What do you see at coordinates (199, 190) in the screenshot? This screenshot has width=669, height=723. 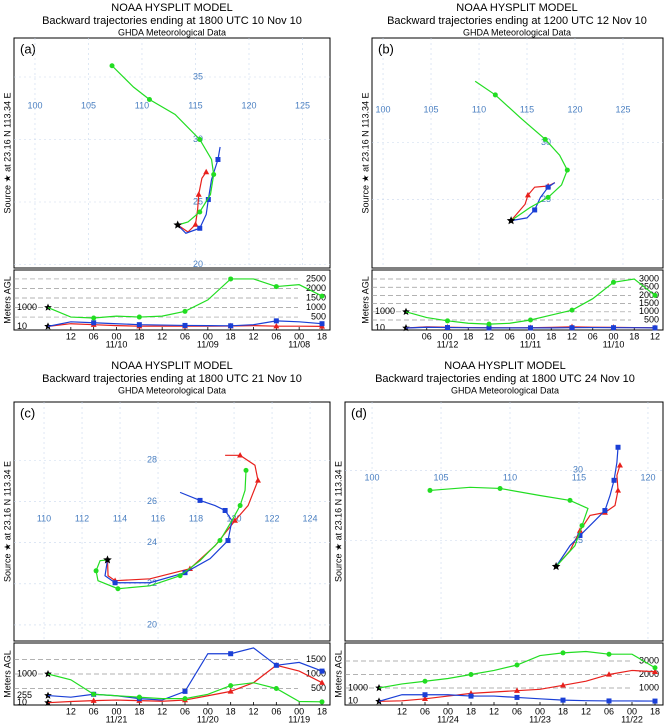 I see `trajectory-line` at bounding box center [199, 190].